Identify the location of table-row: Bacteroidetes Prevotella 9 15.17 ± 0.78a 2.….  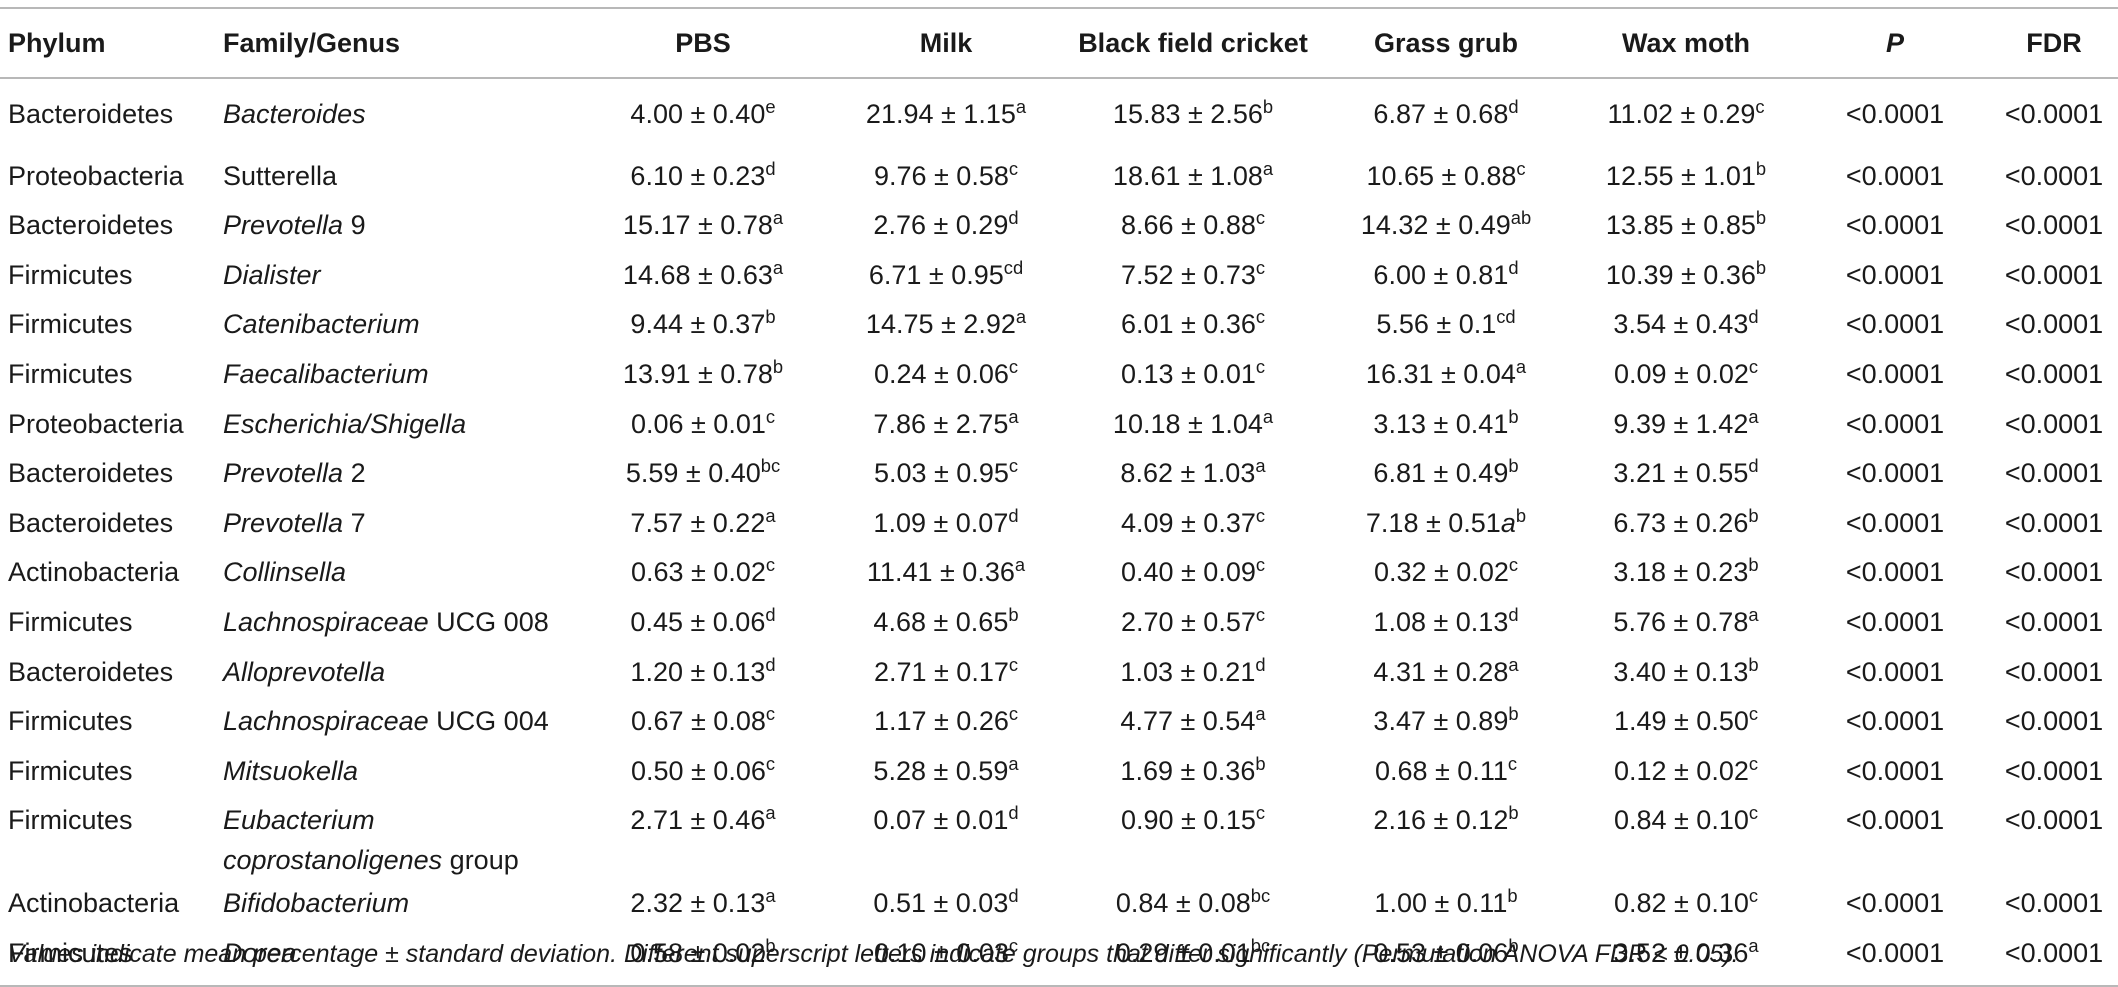
(1059, 227).